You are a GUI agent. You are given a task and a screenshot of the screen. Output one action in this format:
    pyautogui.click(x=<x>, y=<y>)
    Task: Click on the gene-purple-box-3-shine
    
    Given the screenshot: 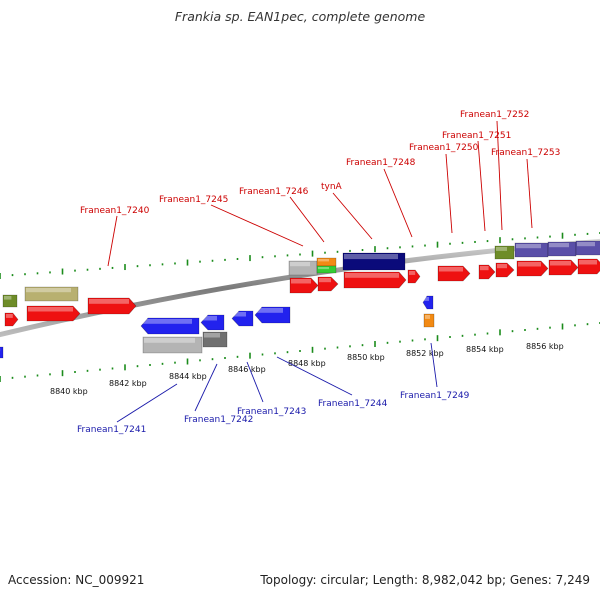 What is the action you would take?
    pyautogui.click(x=586, y=244)
    